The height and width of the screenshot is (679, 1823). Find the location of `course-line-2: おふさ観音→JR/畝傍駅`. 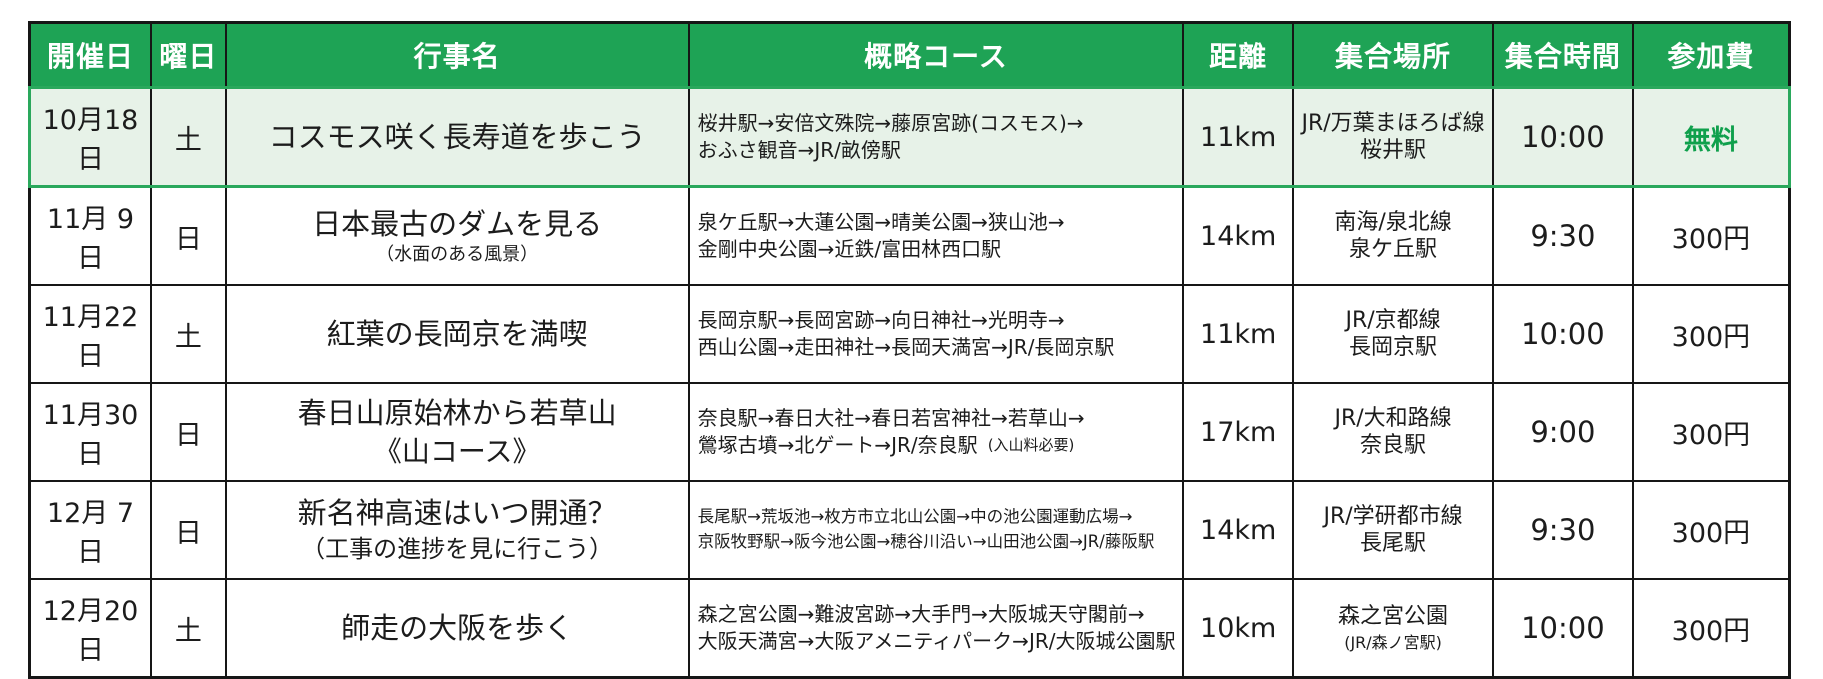

course-line-2: おふさ観音→JR/畝傍駅 is located at coordinates (799, 150).